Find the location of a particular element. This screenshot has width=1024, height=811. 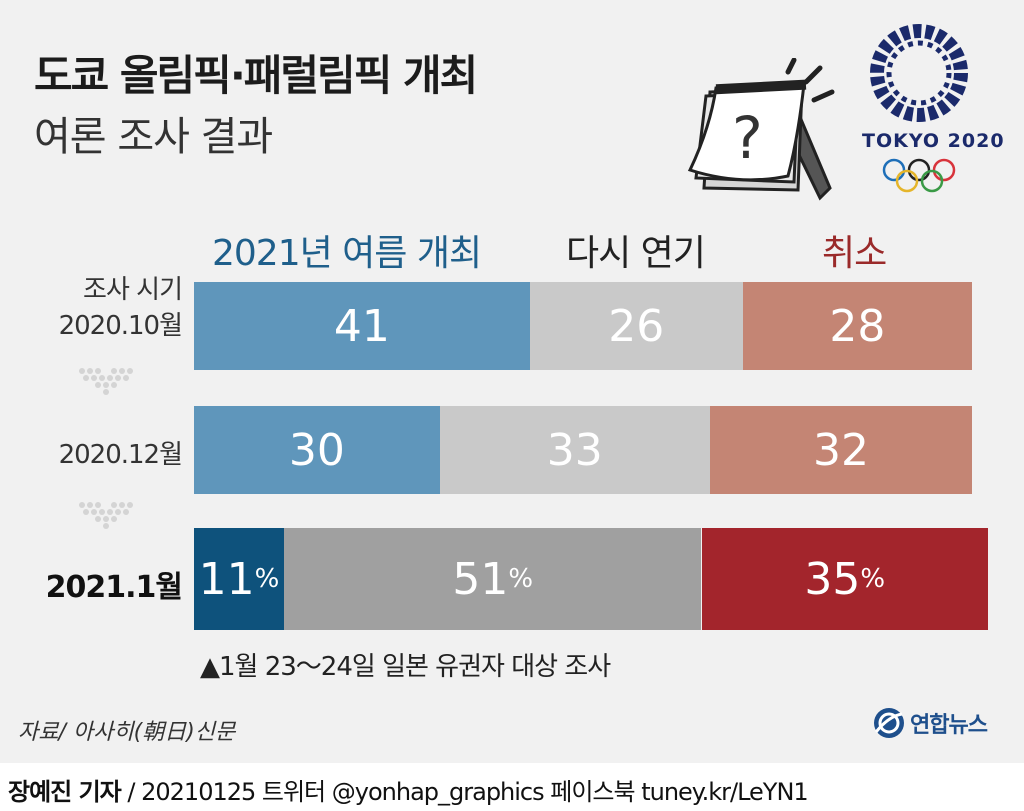

row-label-line: 2020.10월 is located at coordinates (120, 326).